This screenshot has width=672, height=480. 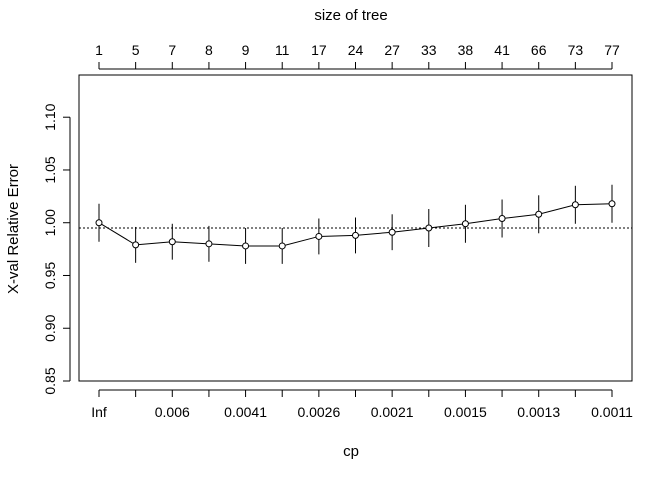 I want to click on x-tick-label: 0.0011, so click(x=612, y=412).